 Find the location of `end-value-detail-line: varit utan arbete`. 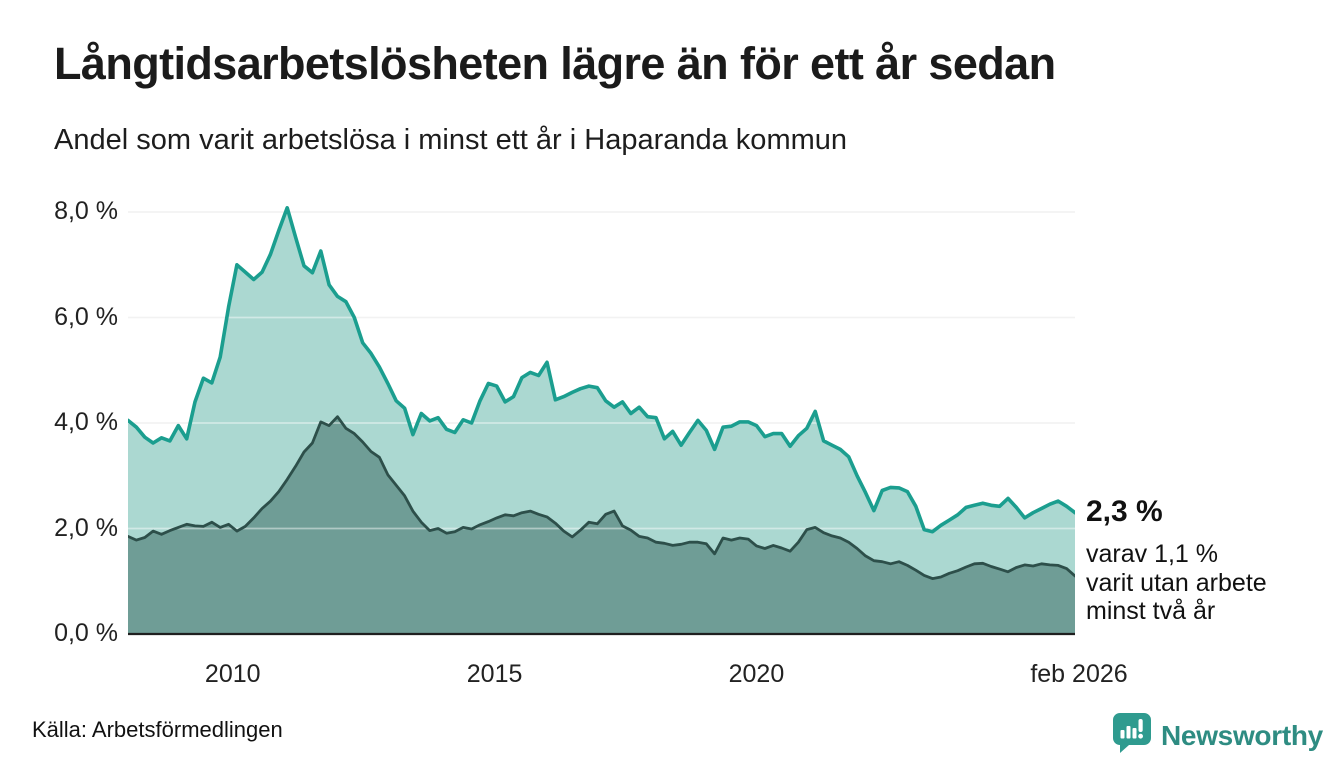

end-value-detail-line: varit utan arbete is located at coordinates (1176, 582).